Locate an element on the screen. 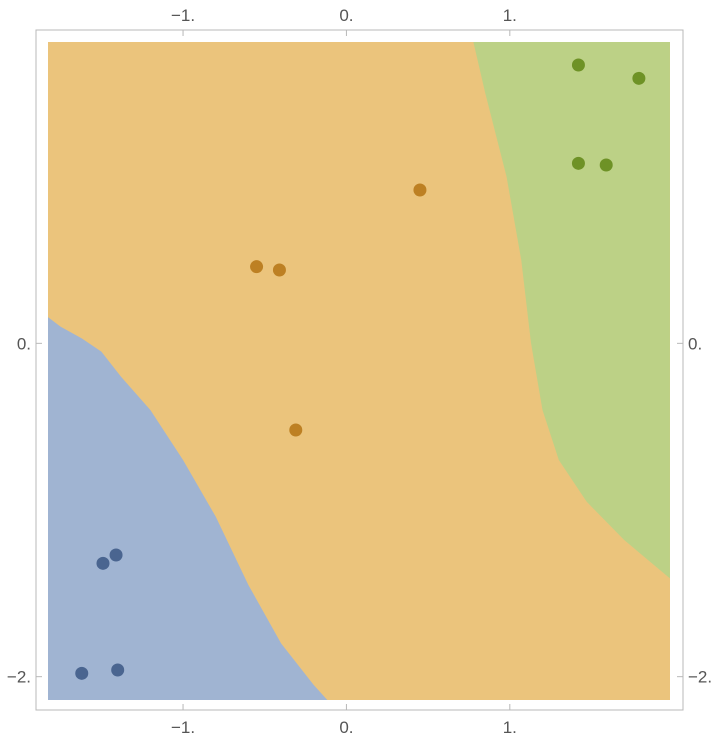 This screenshot has width=720, height=742. x-tick-label-bottom: −1. is located at coordinates (183, 727).